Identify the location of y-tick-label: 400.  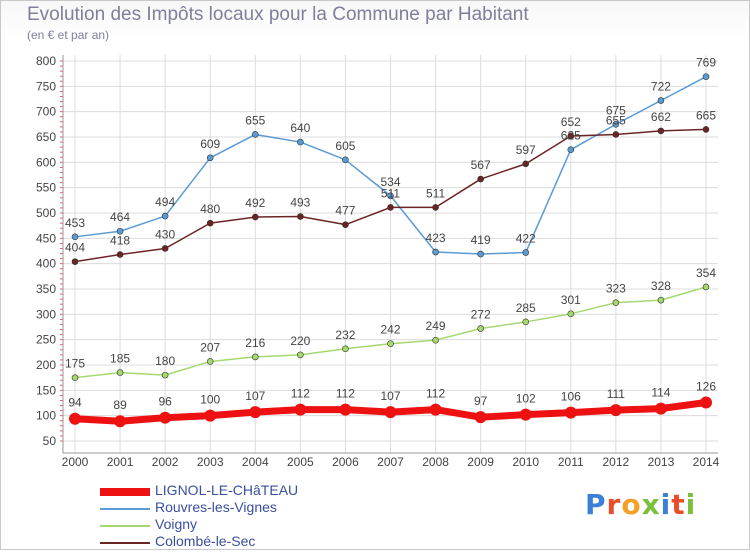
(46, 264).